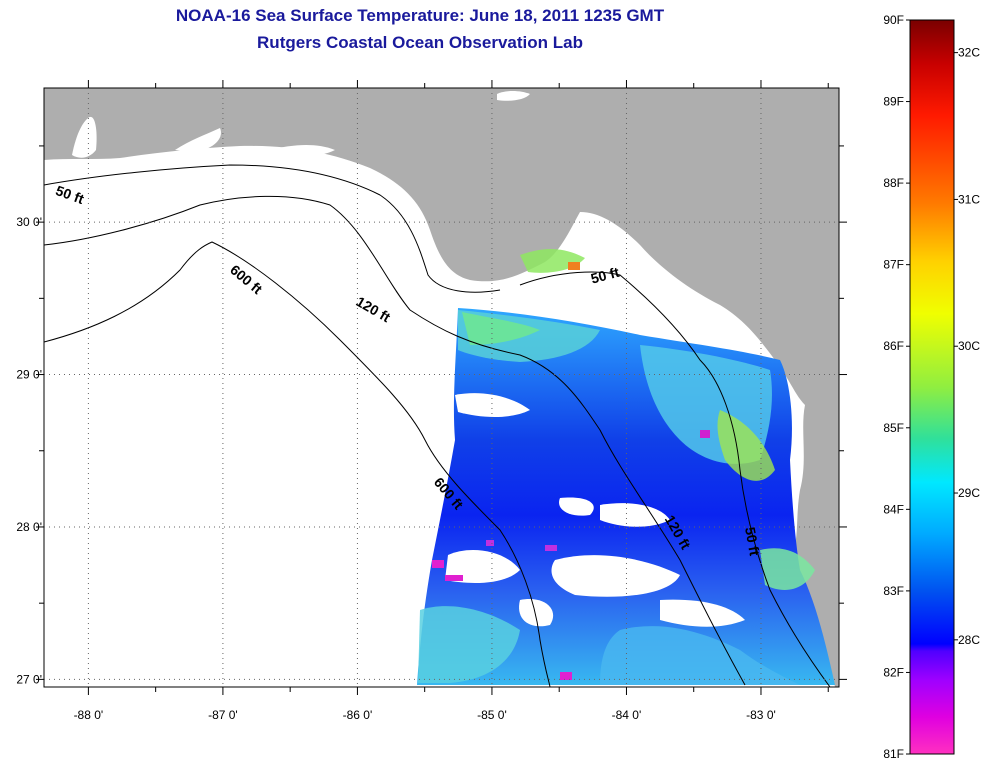 This screenshot has width=992, height=770. What do you see at coordinates (492, 715) in the screenshot?
I see `lon-tick-label: -85 0'` at bounding box center [492, 715].